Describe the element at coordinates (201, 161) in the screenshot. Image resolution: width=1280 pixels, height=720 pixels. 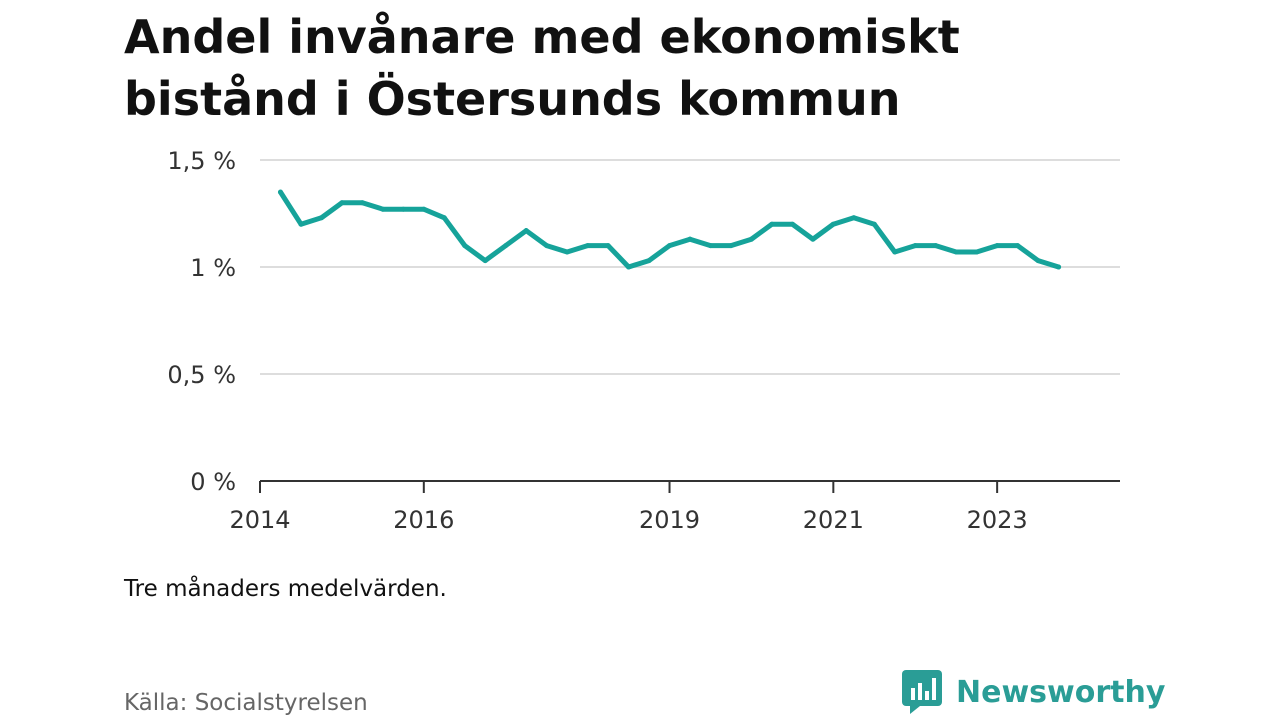
I see `y-tick-label: 1,5 %` at that location.